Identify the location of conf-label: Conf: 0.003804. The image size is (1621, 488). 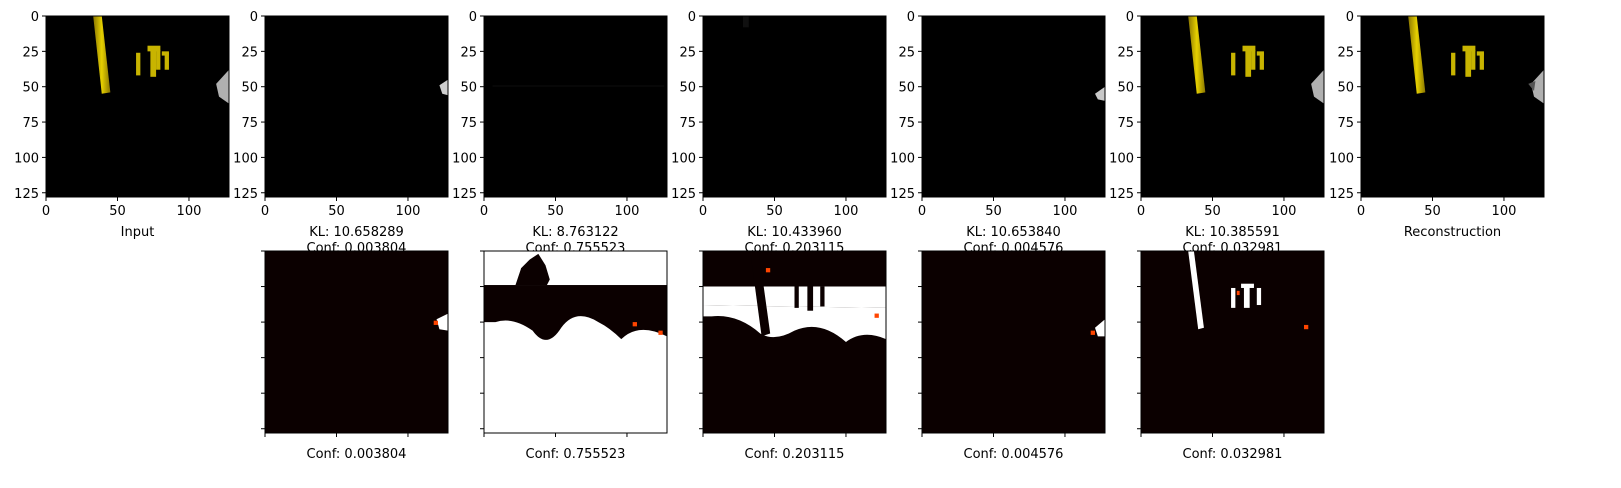
(357, 454).